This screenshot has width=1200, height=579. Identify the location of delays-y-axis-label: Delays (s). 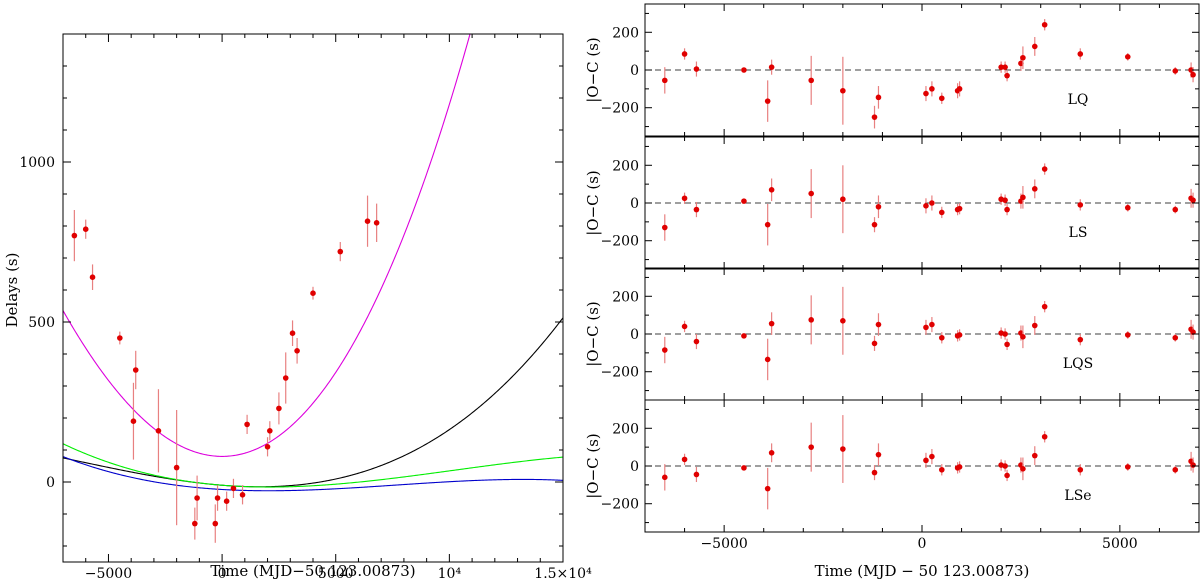
(12, 290).